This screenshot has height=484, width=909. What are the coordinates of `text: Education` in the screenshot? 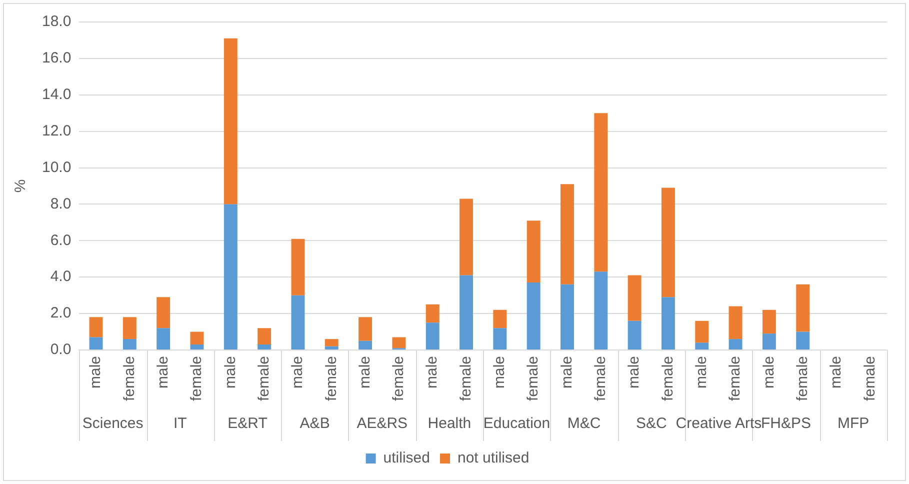 It's located at (516, 423).